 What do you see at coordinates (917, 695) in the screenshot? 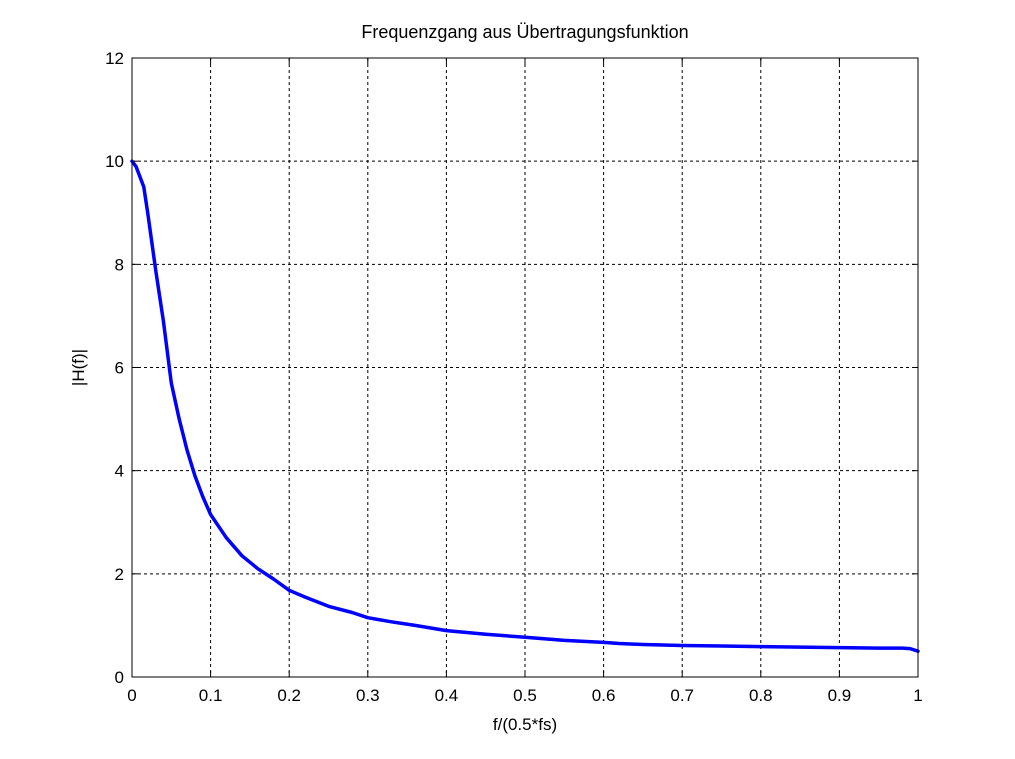
I see `x-tick-label: 1` at bounding box center [917, 695].